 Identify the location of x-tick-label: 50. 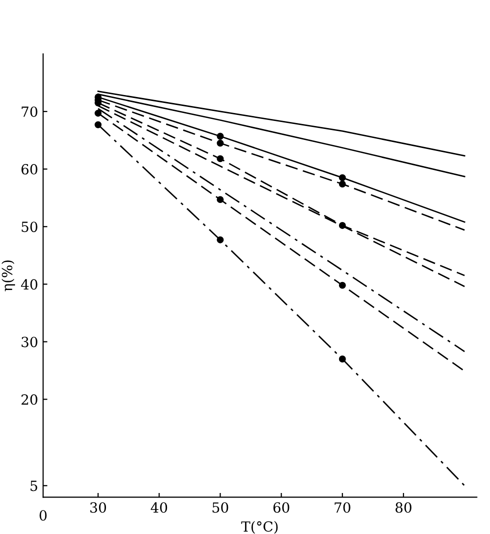
(220, 507).